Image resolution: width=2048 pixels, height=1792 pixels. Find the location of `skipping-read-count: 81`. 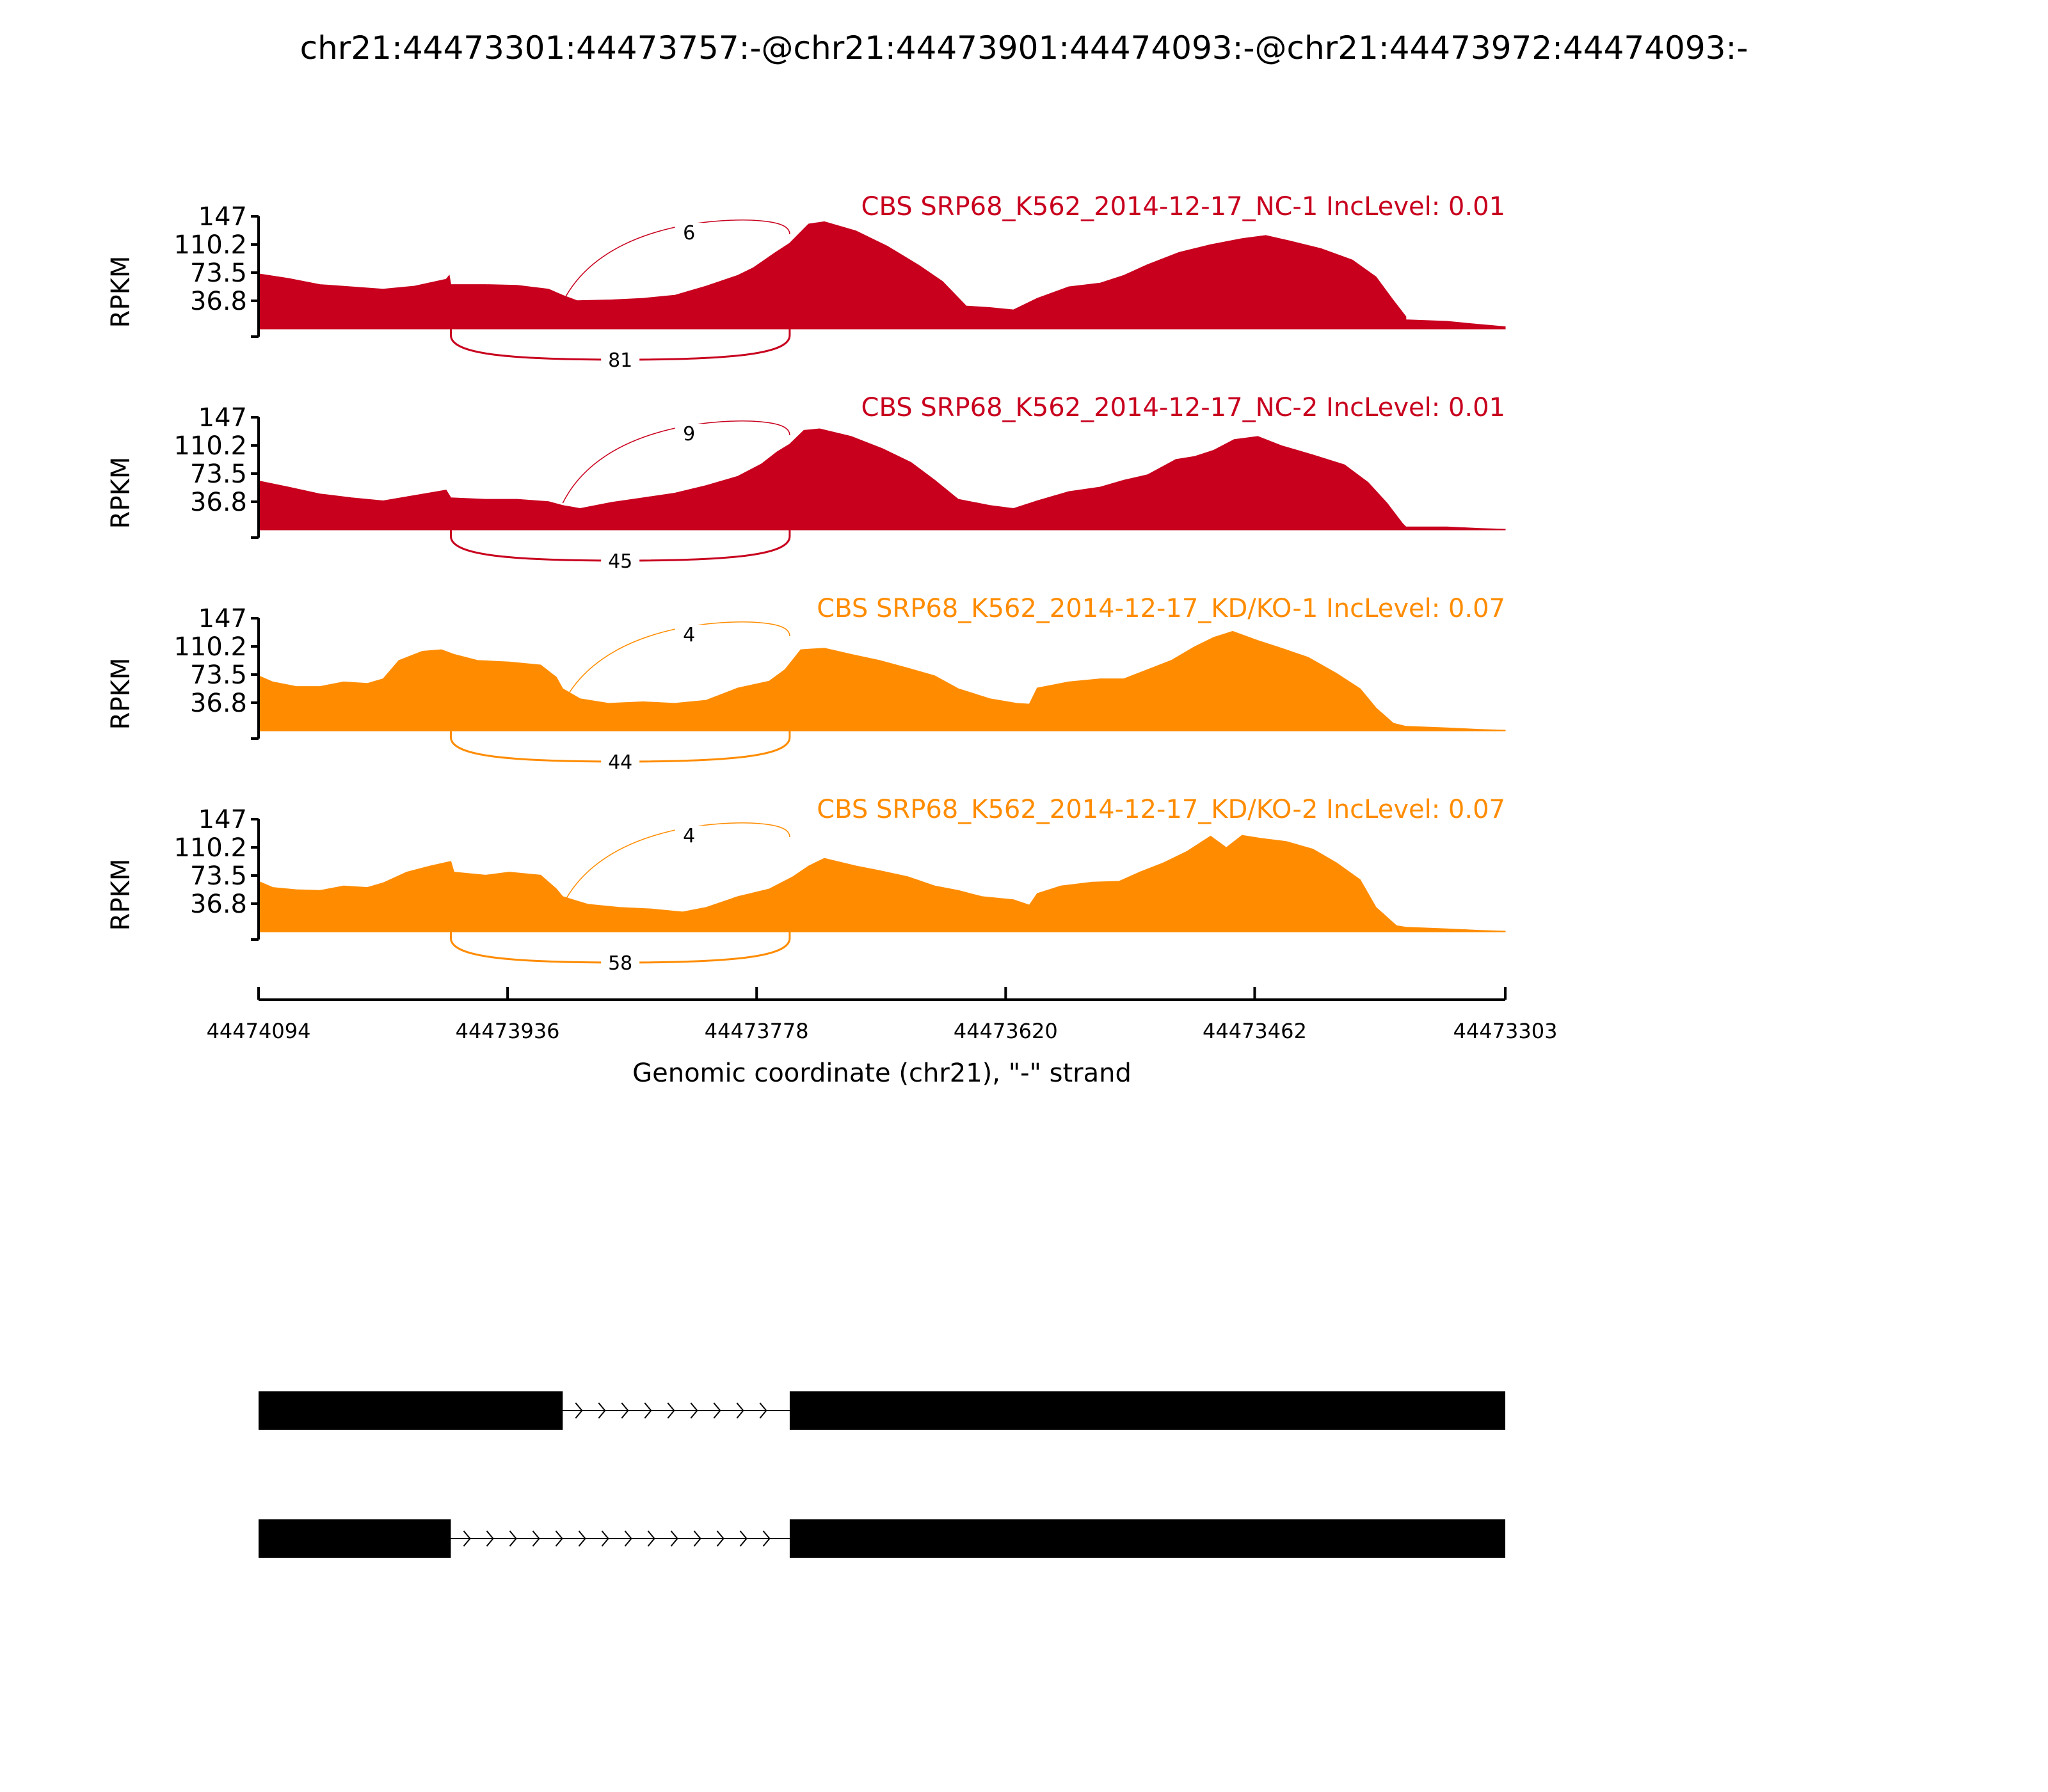

skipping-read-count: 81 is located at coordinates (620, 360).